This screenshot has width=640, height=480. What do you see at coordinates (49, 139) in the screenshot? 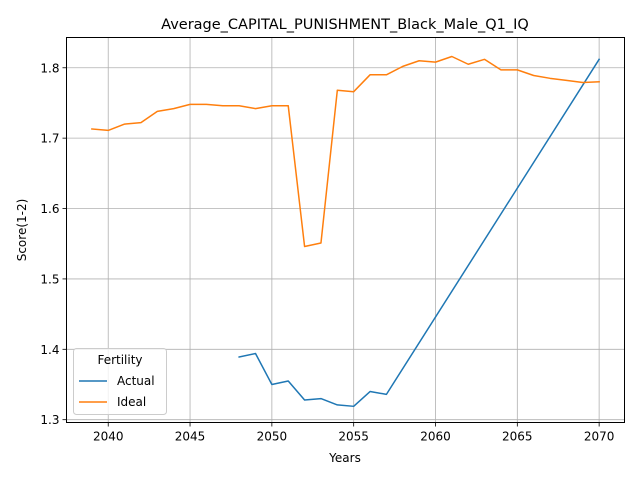
I see `y-tick-label: 1.7` at bounding box center [49, 139].